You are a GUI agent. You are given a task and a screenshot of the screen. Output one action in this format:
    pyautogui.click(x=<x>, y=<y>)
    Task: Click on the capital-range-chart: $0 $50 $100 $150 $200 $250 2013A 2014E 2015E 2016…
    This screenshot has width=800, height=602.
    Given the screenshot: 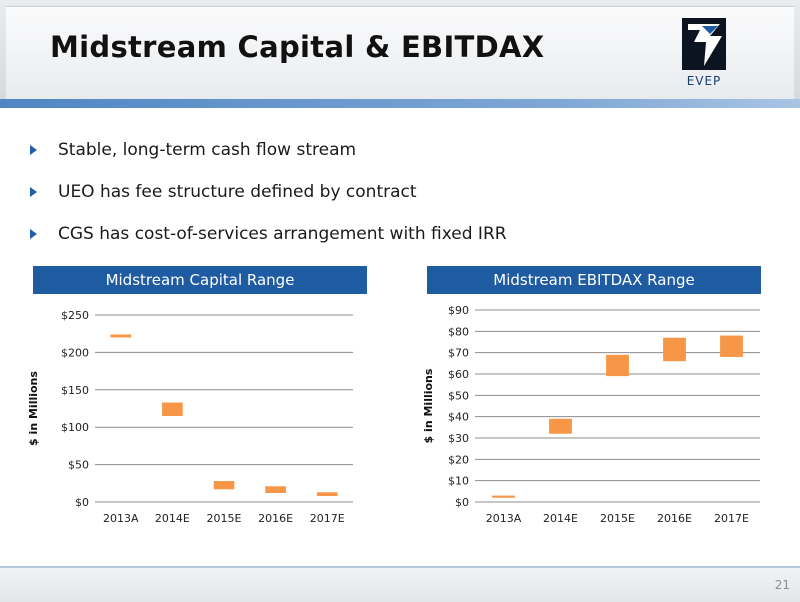 What is the action you would take?
    pyautogui.click(x=190, y=417)
    